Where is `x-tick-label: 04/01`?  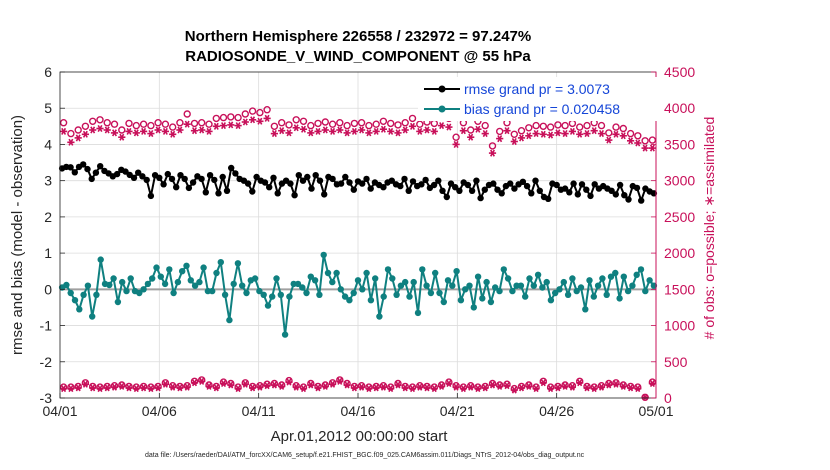
x-tick-label: 04/01 is located at coordinates (59, 411).